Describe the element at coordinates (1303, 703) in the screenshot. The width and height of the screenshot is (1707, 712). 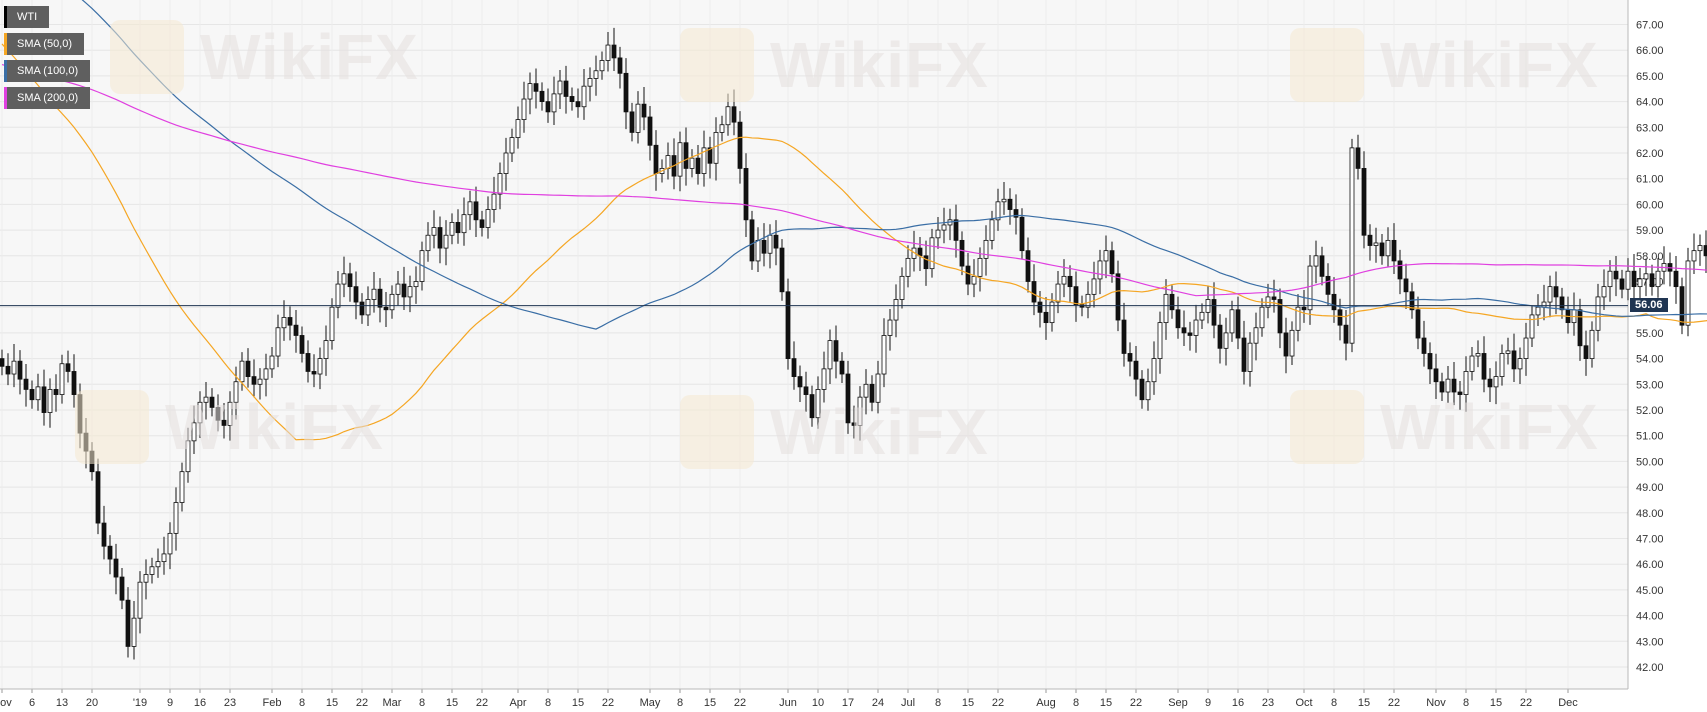
I see `x-tick-label: Oct` at that location.